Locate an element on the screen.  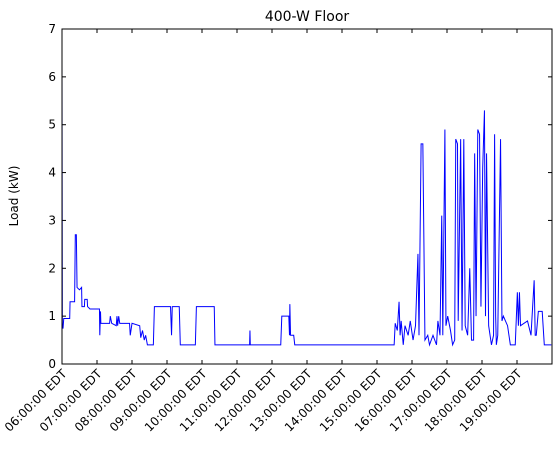
y-tick-label: 4 is located at coordinates (52, 173).